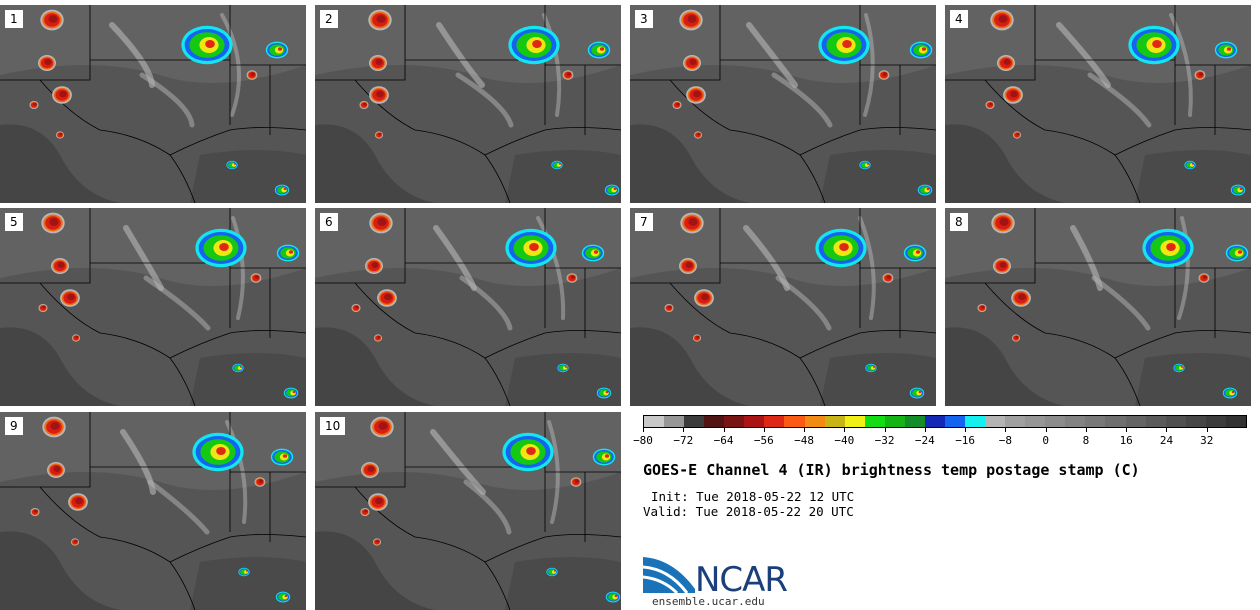 The width and height of the screenshot is (1260, 610). What do you see at coordinates (14, 426) in the screenshot?
I see `member-number-label: 9` at bounding box center [14, 426].